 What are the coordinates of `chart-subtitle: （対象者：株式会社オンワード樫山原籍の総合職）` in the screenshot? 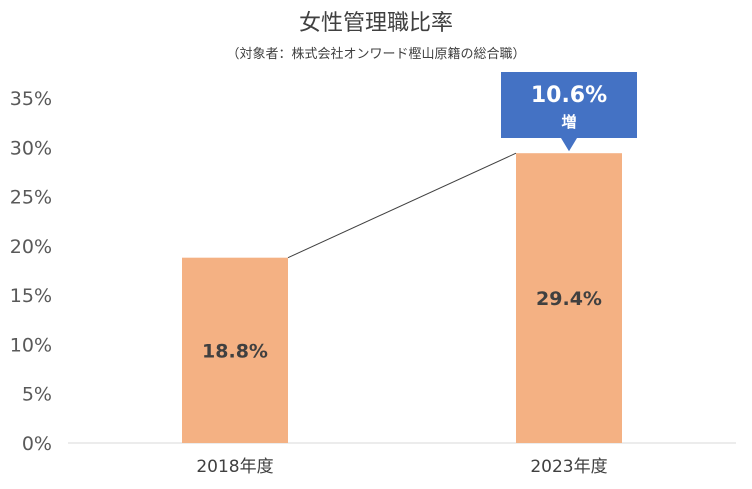 It's located at (375, 54).